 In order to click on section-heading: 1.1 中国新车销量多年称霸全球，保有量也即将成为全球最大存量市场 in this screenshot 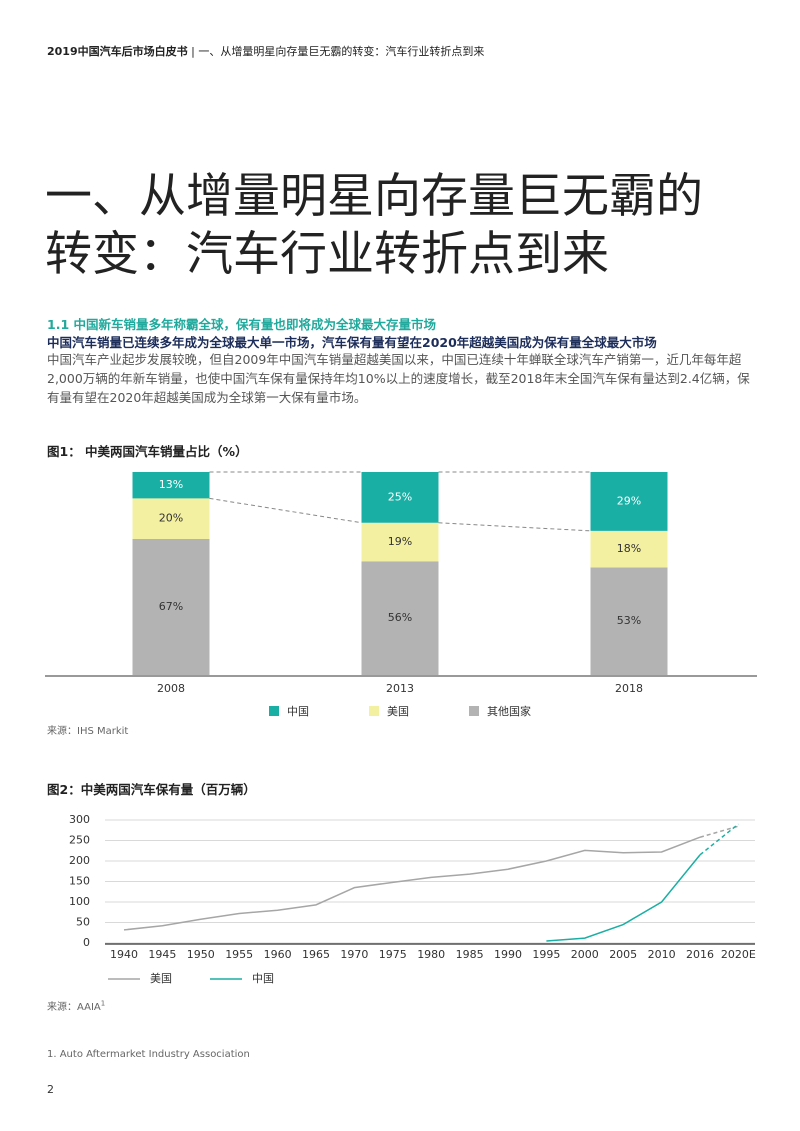, I will do `click(241, 324)`.